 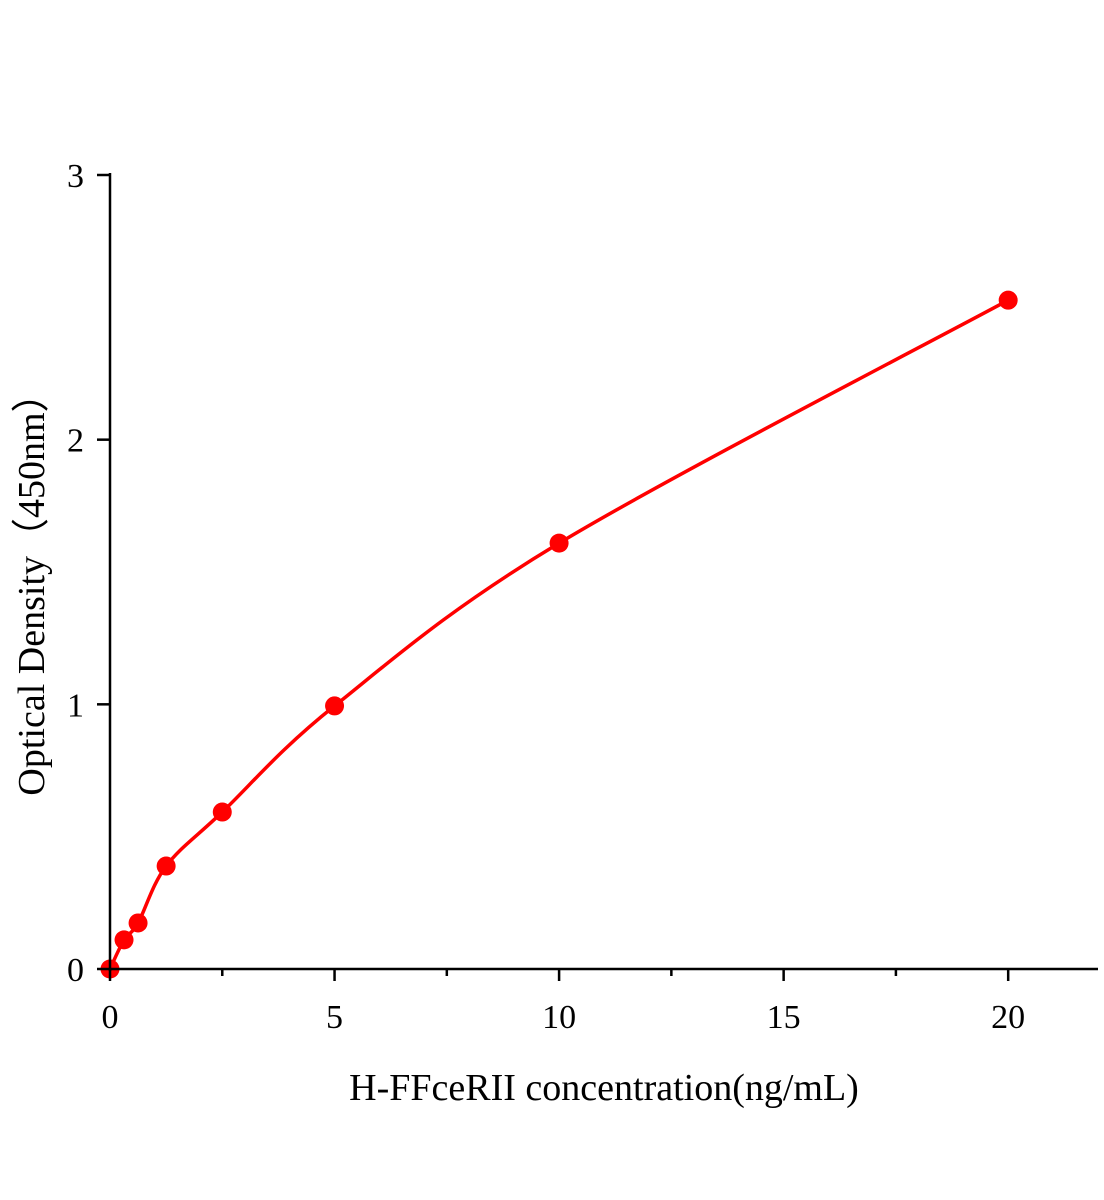 What do you see at coordinates (110, 1017) in the screenshot?
I see `x-tick-label: 0` at bounding box center [110, 1017].